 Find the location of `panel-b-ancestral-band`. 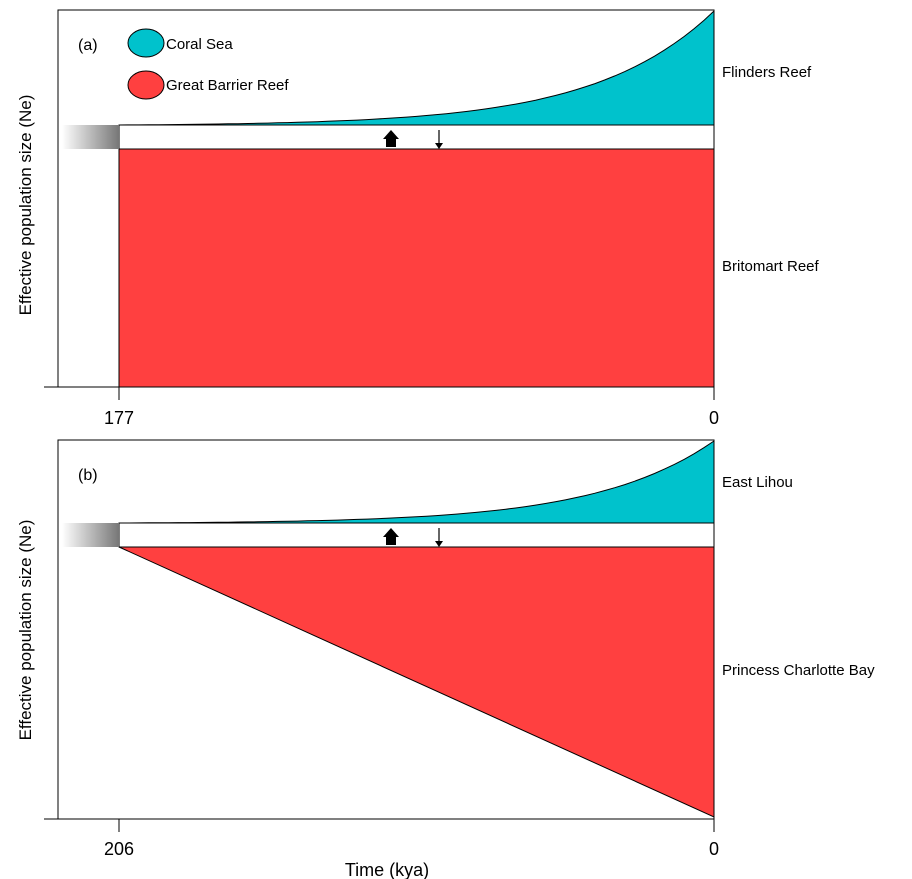

panel-b-ancestral-band is located at coordinates (416, 535).